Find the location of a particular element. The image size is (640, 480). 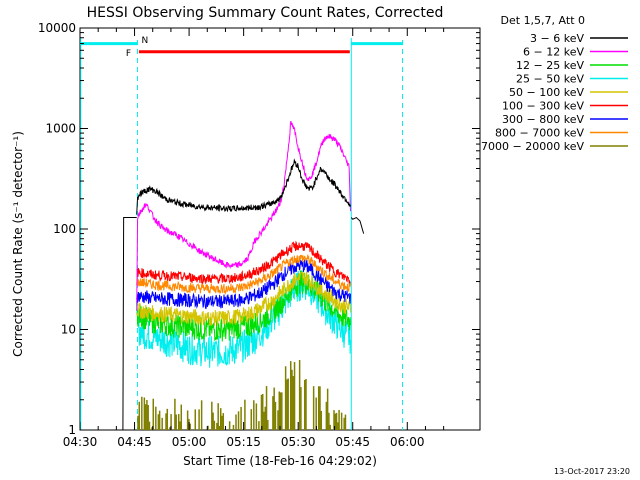

legend-label: 800 − 7000 keV is located at coordinates (539, 133).